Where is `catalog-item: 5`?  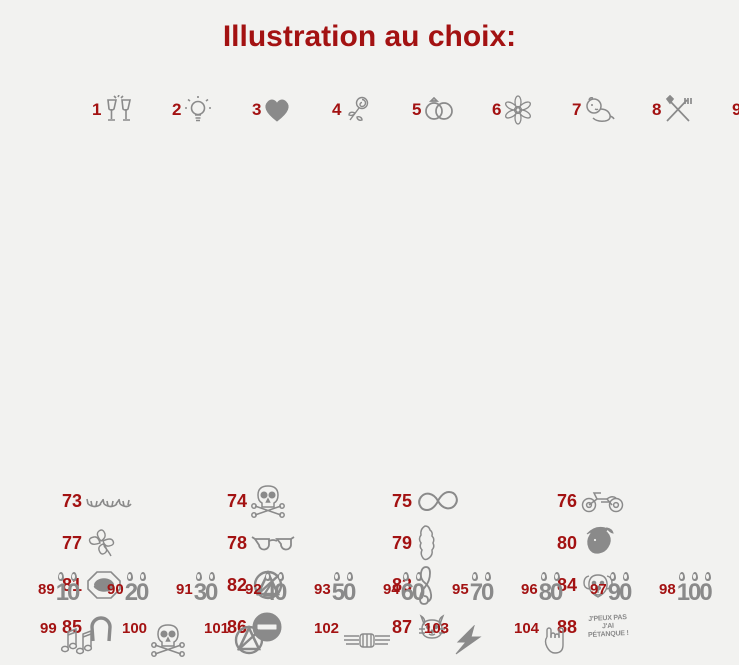 catalog-item: 5 is located at coordinates (452, 109).